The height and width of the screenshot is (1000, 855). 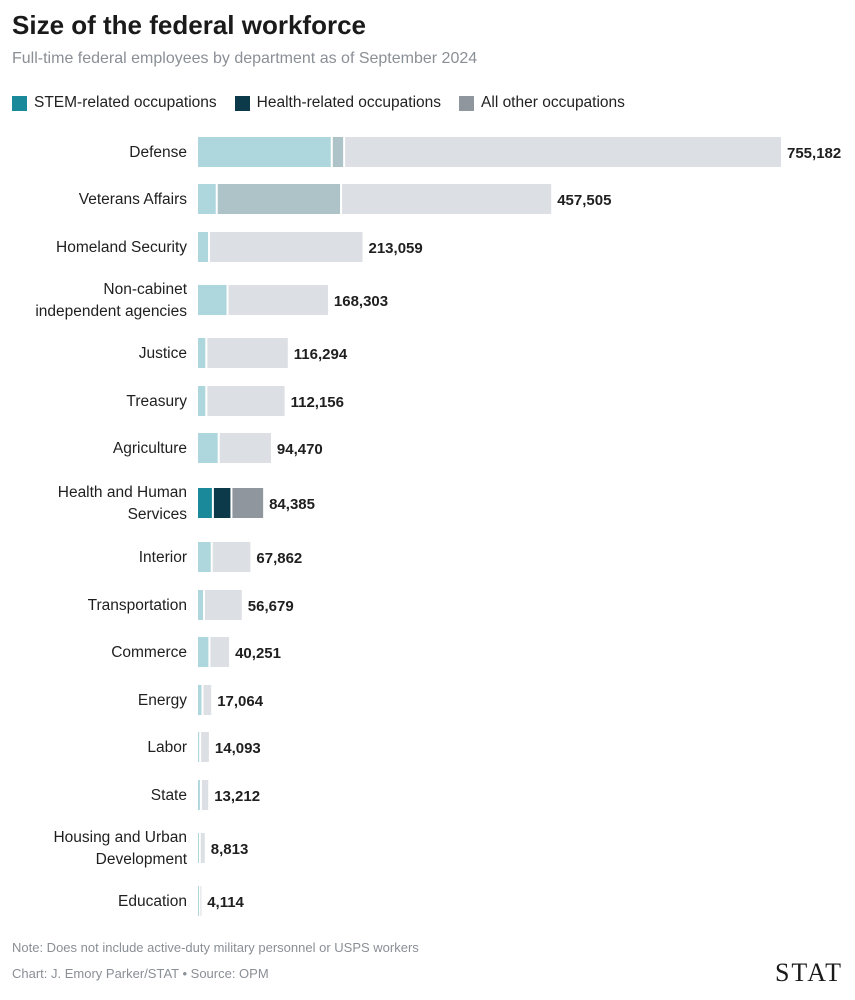 I want to click on bar-transportation-stem, so click(x=201, y=605).